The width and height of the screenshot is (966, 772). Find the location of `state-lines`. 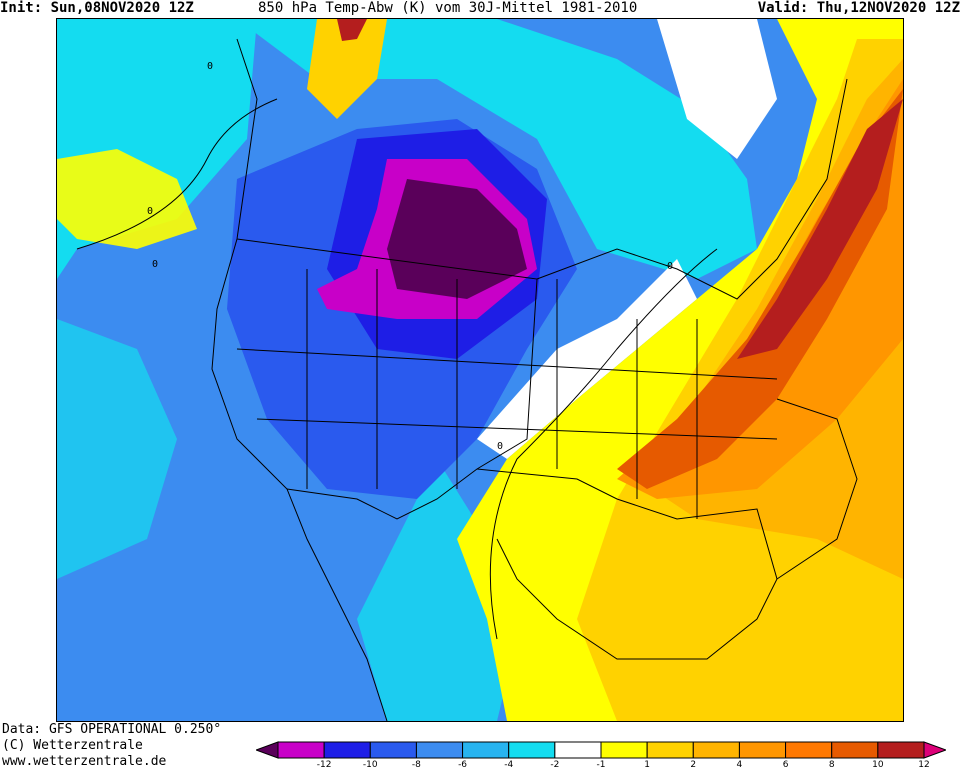

state-lines is located at coordinates (382, 379).